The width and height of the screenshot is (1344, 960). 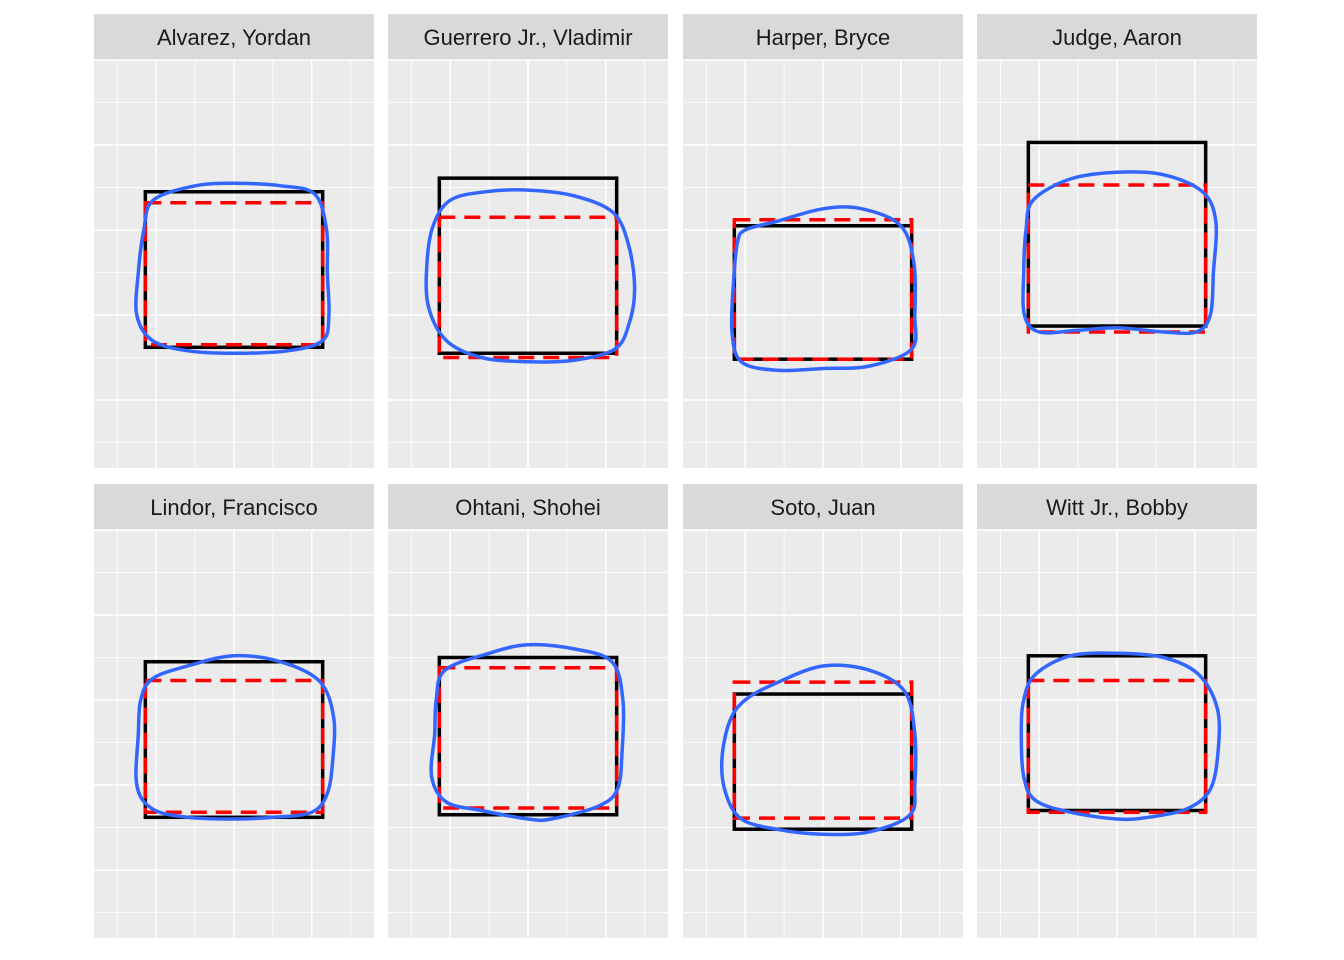 I want to click on facet-panel: Judge, Aaron, so click(x=1117, y=241).